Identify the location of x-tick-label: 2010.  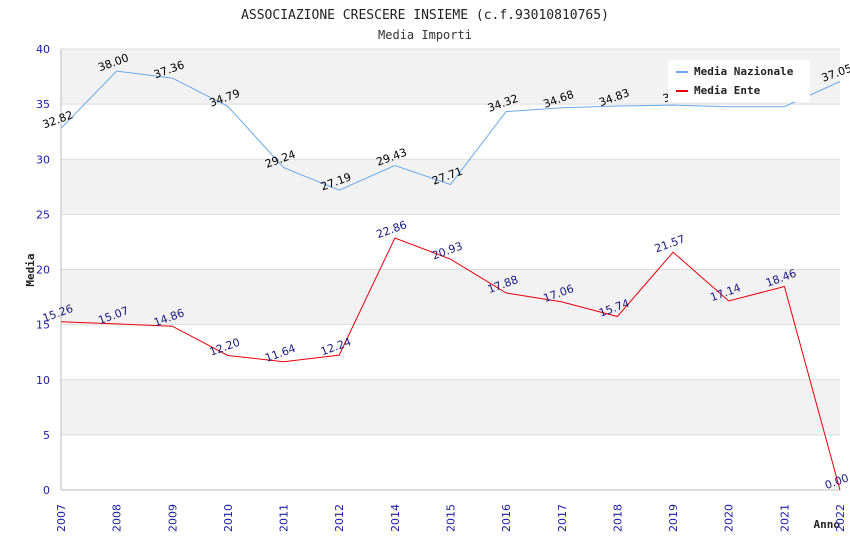
(228, 518).